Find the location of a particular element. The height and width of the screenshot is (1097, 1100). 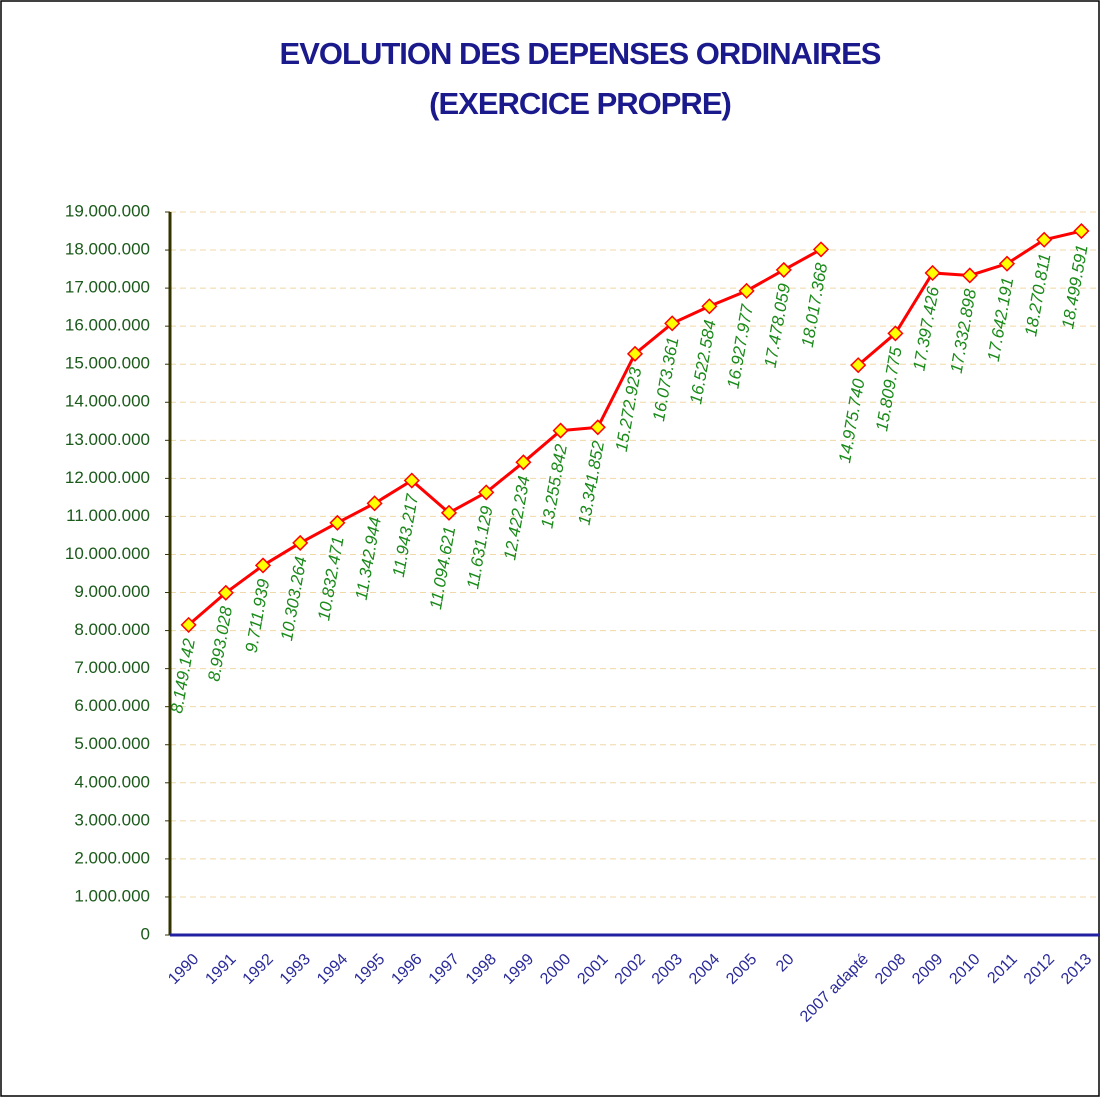

y-tick-label: 9.000.000 is located at coordinates (112, 591).